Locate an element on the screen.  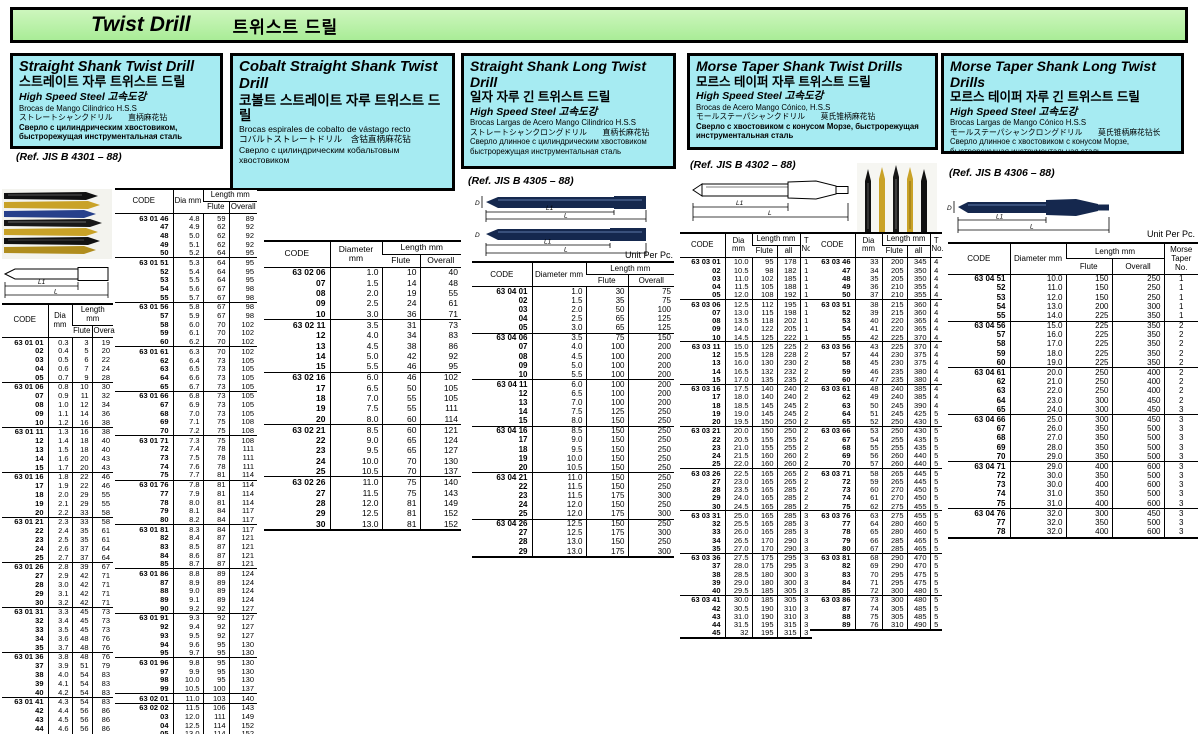
cell-overall: 102 is located at coordinates (243, 351).